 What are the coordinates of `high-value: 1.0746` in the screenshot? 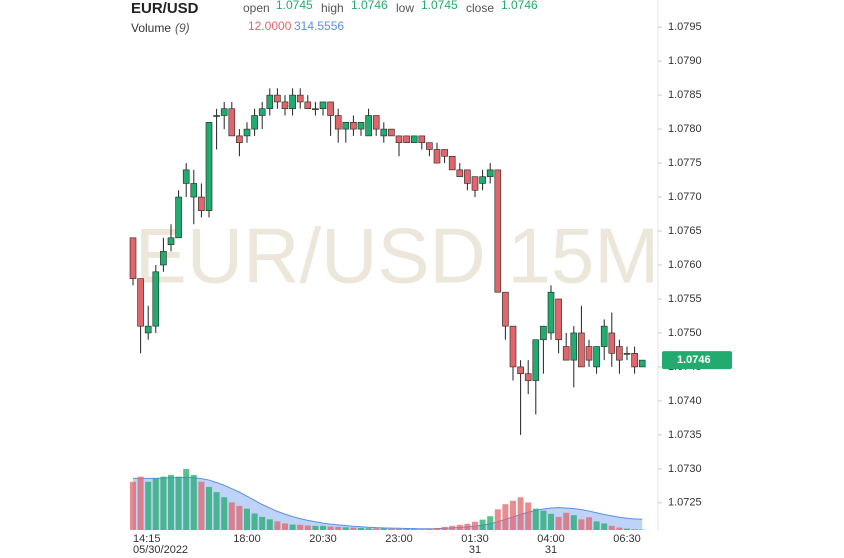 It's located at (369, 6).